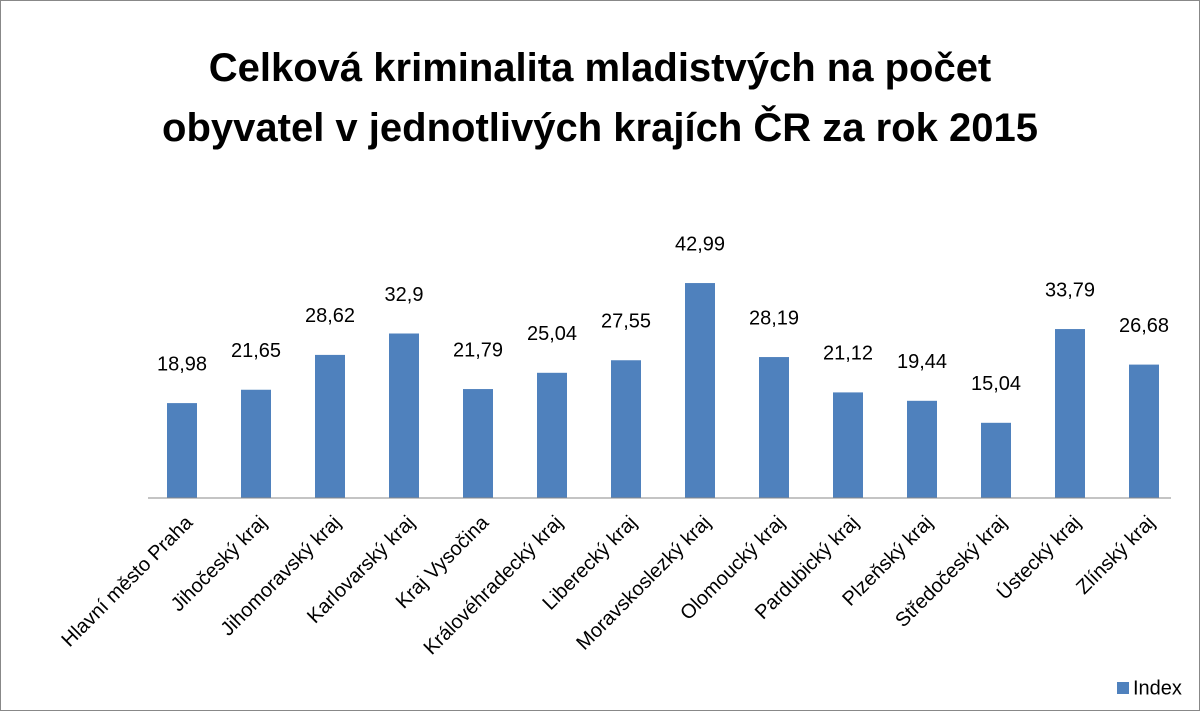 The image size is (1200, 711). Describe the element at coordinates (1144, 326) in the screenshot. I see `data-label: 26,68` at that location.